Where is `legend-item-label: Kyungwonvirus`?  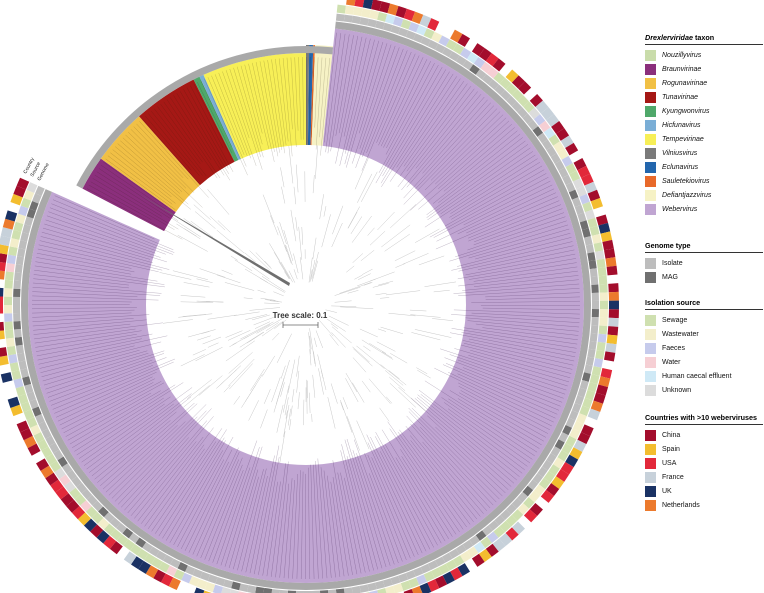 legend-item-label: Kyungwonvirus is located at coordinates (686, 111).